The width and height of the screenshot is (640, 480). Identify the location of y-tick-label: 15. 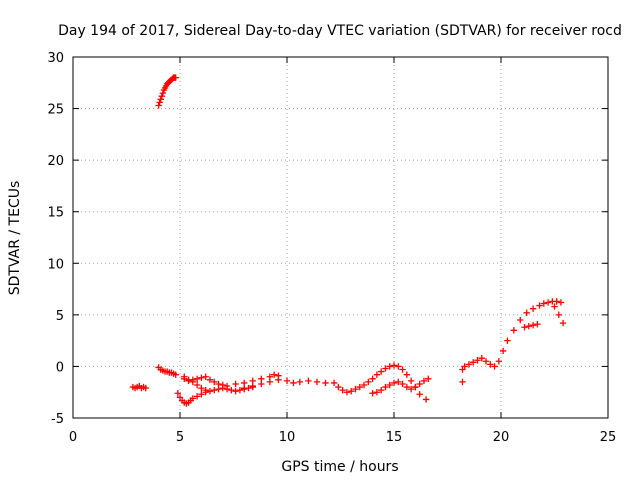
(55, 213).